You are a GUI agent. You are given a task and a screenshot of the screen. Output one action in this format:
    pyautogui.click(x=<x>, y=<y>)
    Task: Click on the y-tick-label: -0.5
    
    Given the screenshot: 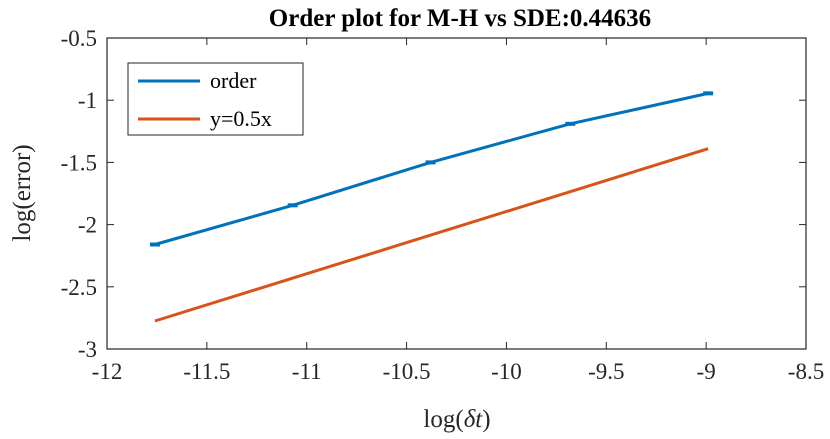 What is the action you would take?
    pyautogui.click(x=79, y=38)
    